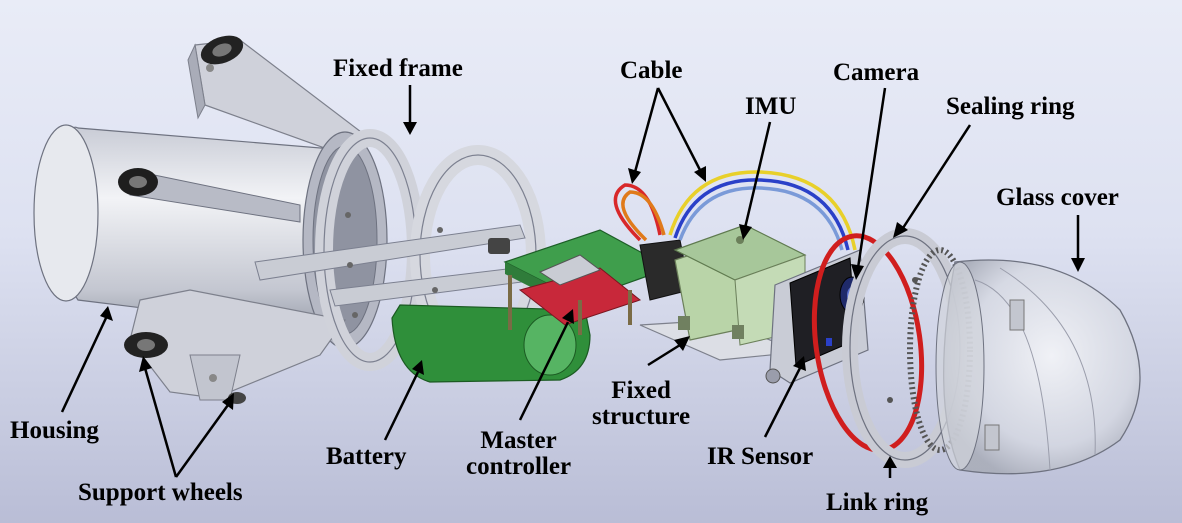 This screenshot has height=523, width=1182. What do you see at coordinates (668, 351) in the screenshot?
I see `arrow-fixed-structure` at bounding box center [668, 351].